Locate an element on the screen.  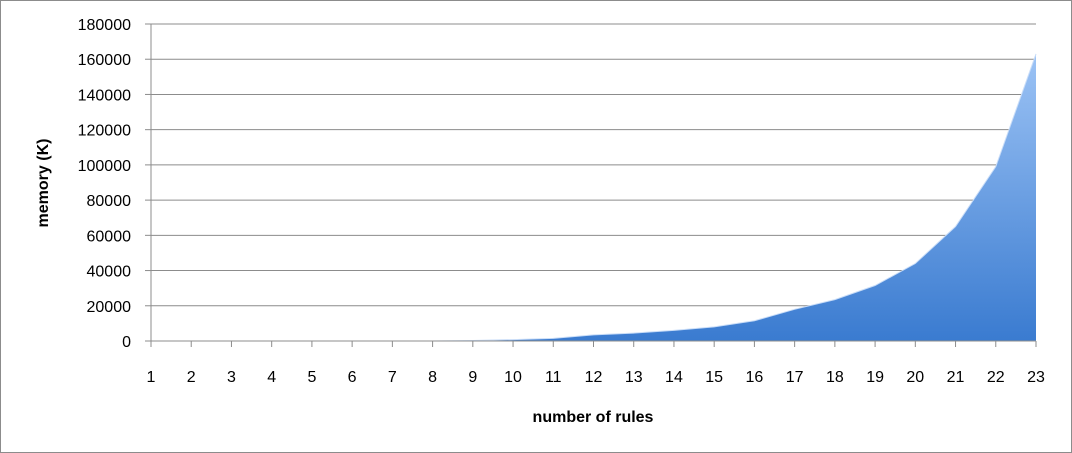
x-tick-label: 9 is located at coordinates (472, 377).